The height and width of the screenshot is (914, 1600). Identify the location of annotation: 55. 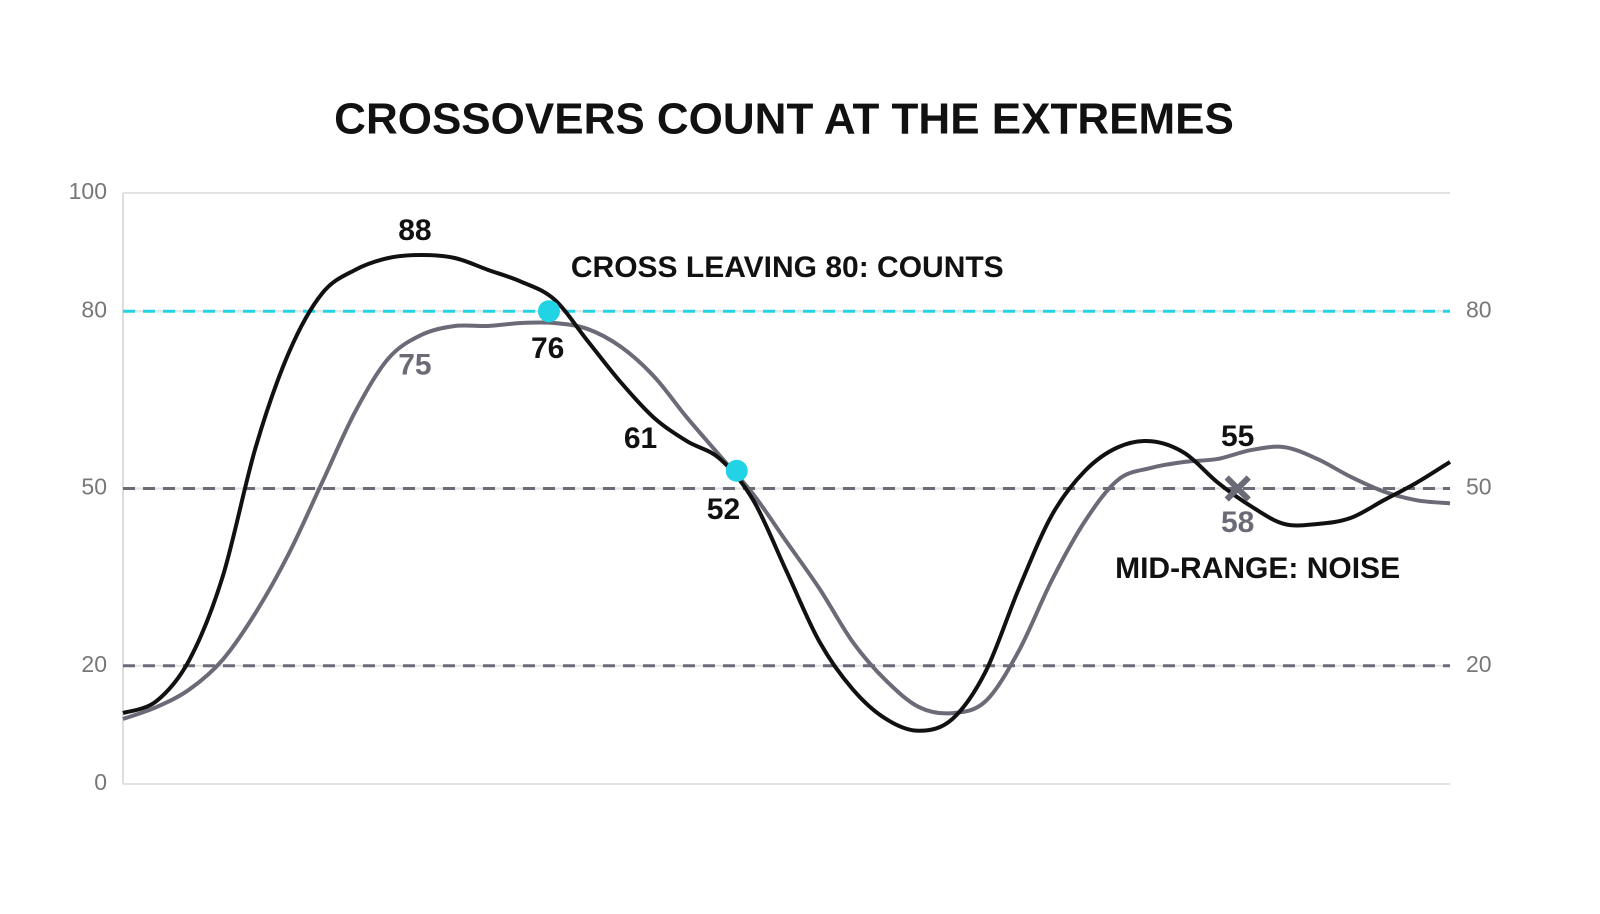
(1237, 436).